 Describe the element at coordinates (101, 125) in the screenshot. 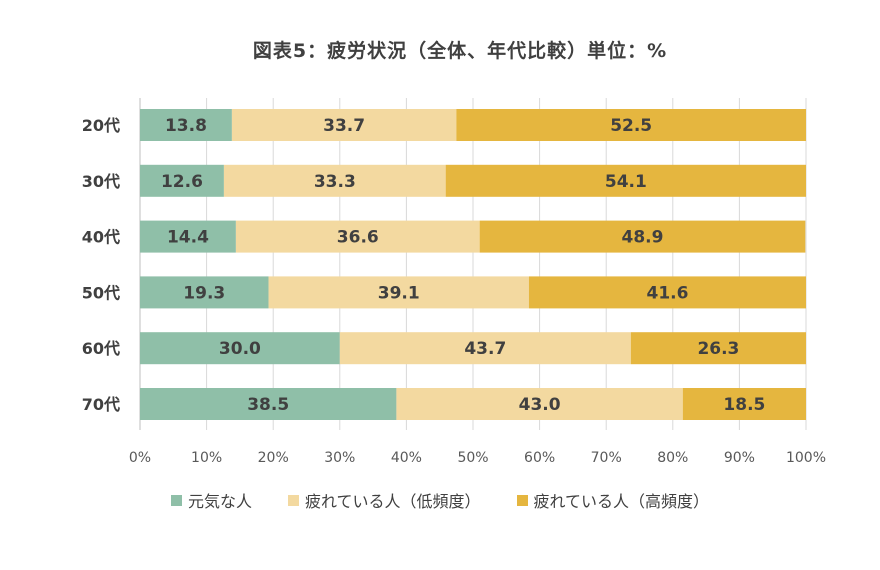

I see `category-label: 20代` at that location.